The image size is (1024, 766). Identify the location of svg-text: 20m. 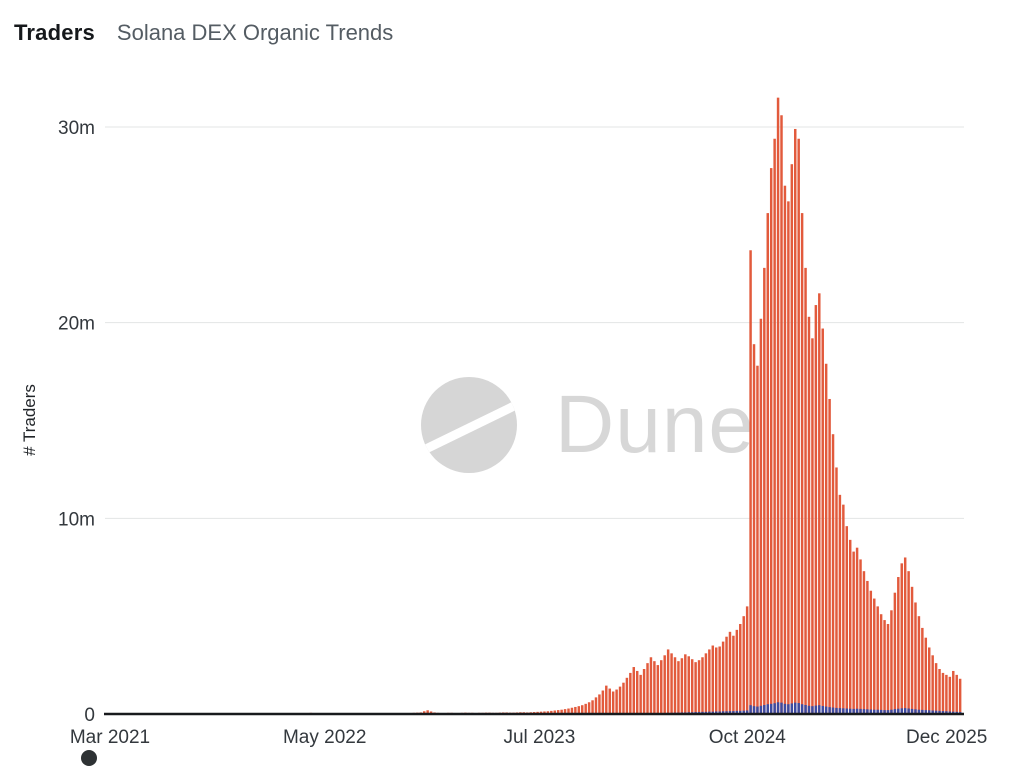
(76, 324).